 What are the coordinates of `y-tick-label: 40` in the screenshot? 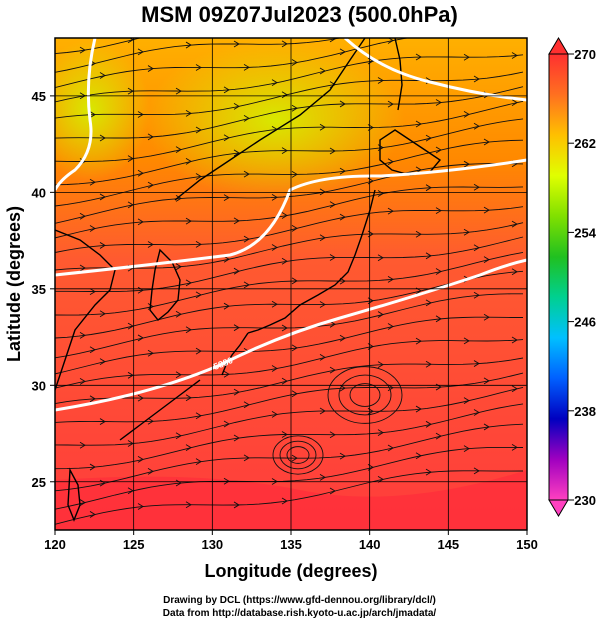 It's located at (39, 192).